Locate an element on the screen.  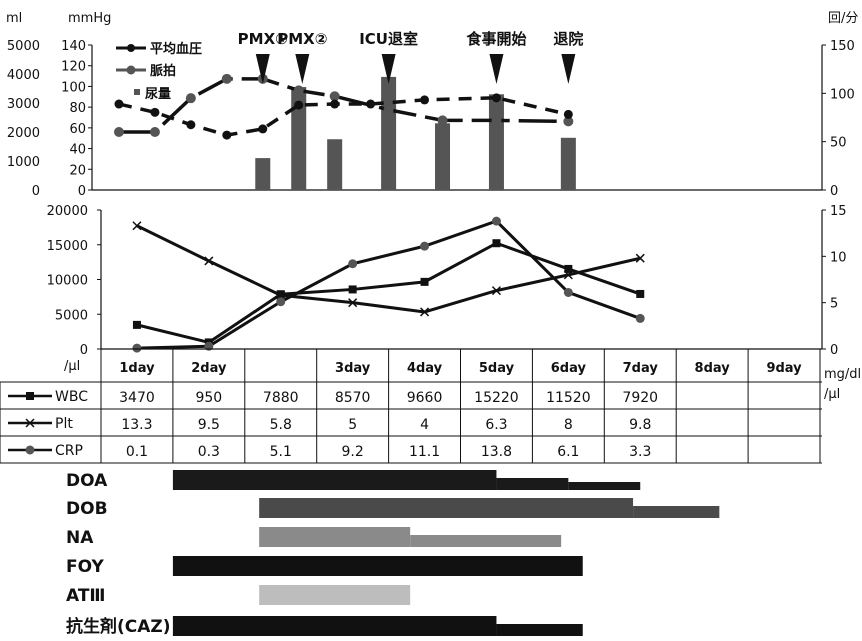
row-label: WBC is located at coordinates (71, 397).